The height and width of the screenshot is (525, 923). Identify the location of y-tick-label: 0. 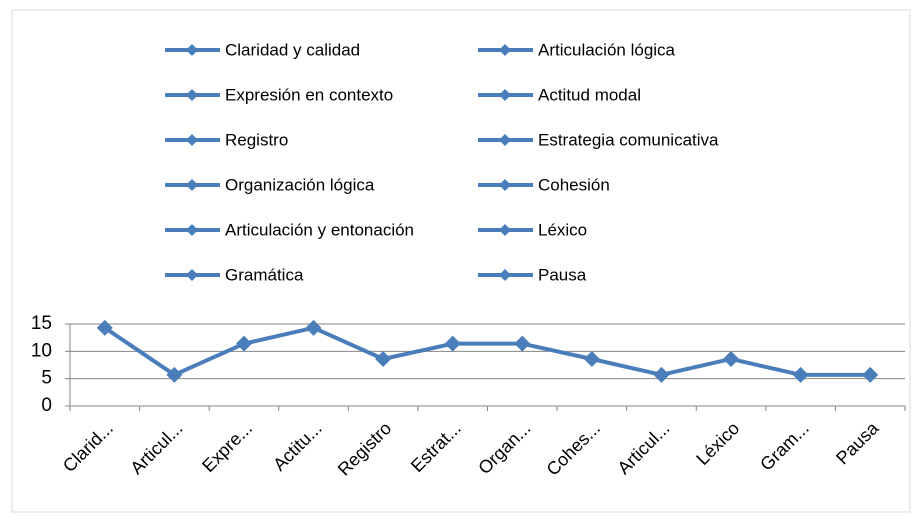
(46, 405).